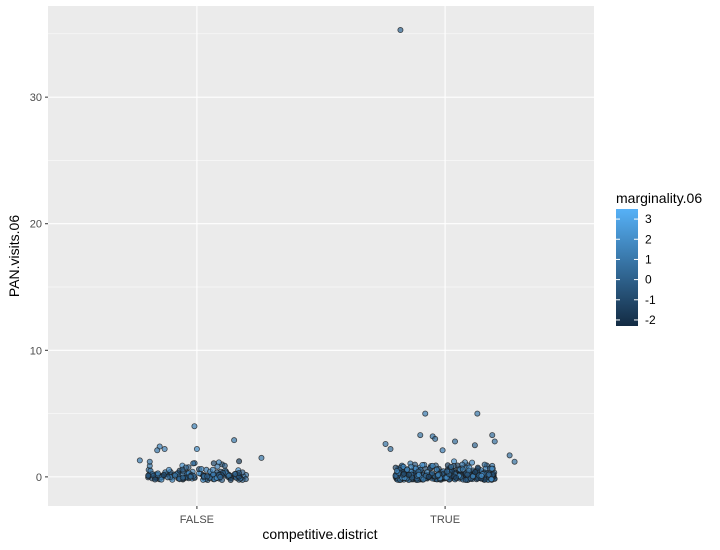  Describe the element at coordinates (197, 520) in the screenshot. I see `x-tick-label: FALSE` at that location.